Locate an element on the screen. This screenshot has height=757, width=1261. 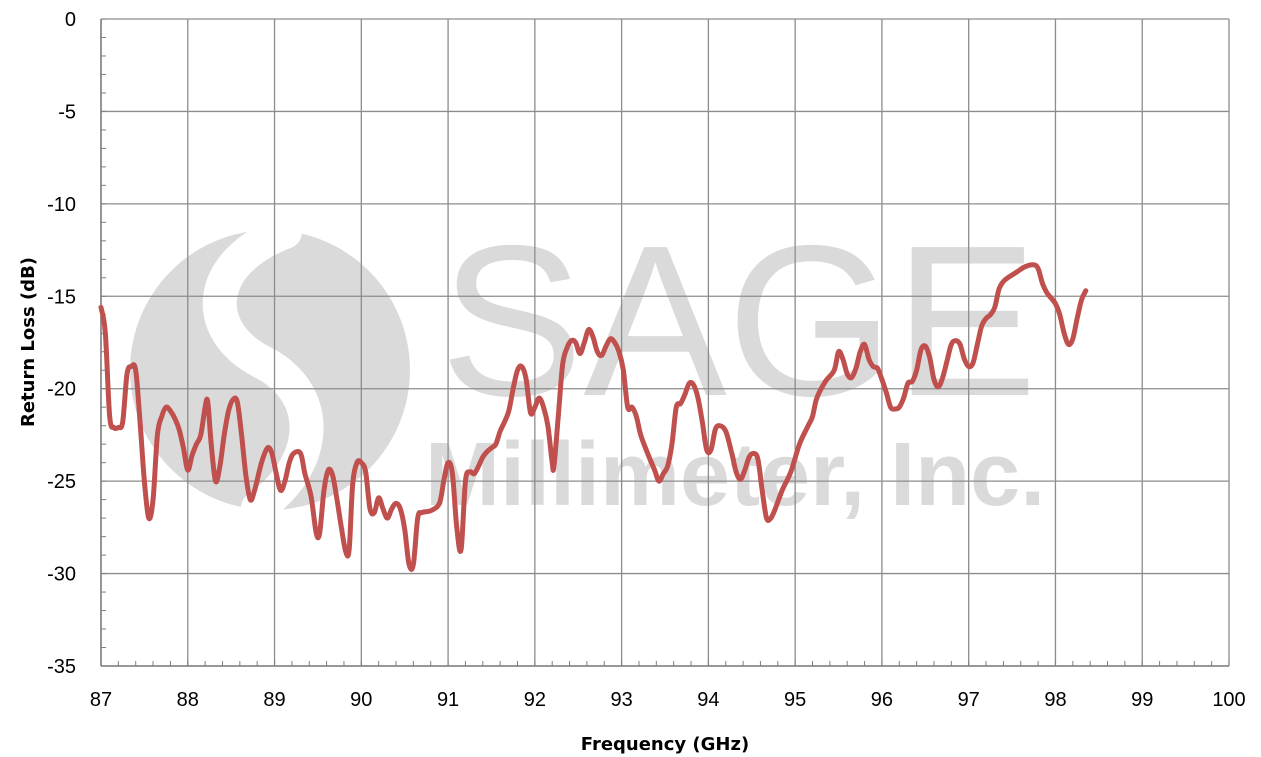
x-tick-label: 96 is located at coordinates (882, 700).